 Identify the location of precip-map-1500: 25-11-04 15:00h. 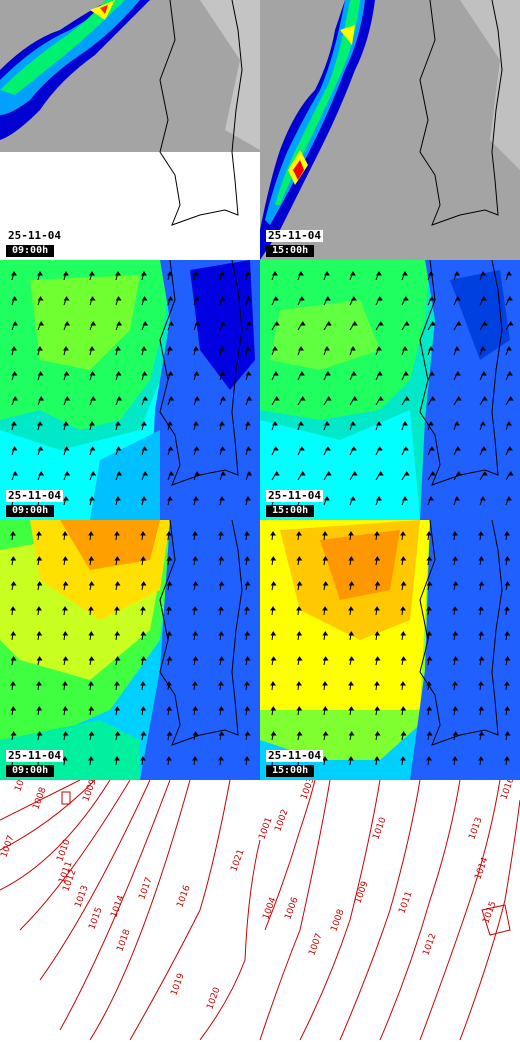
(390, 130).